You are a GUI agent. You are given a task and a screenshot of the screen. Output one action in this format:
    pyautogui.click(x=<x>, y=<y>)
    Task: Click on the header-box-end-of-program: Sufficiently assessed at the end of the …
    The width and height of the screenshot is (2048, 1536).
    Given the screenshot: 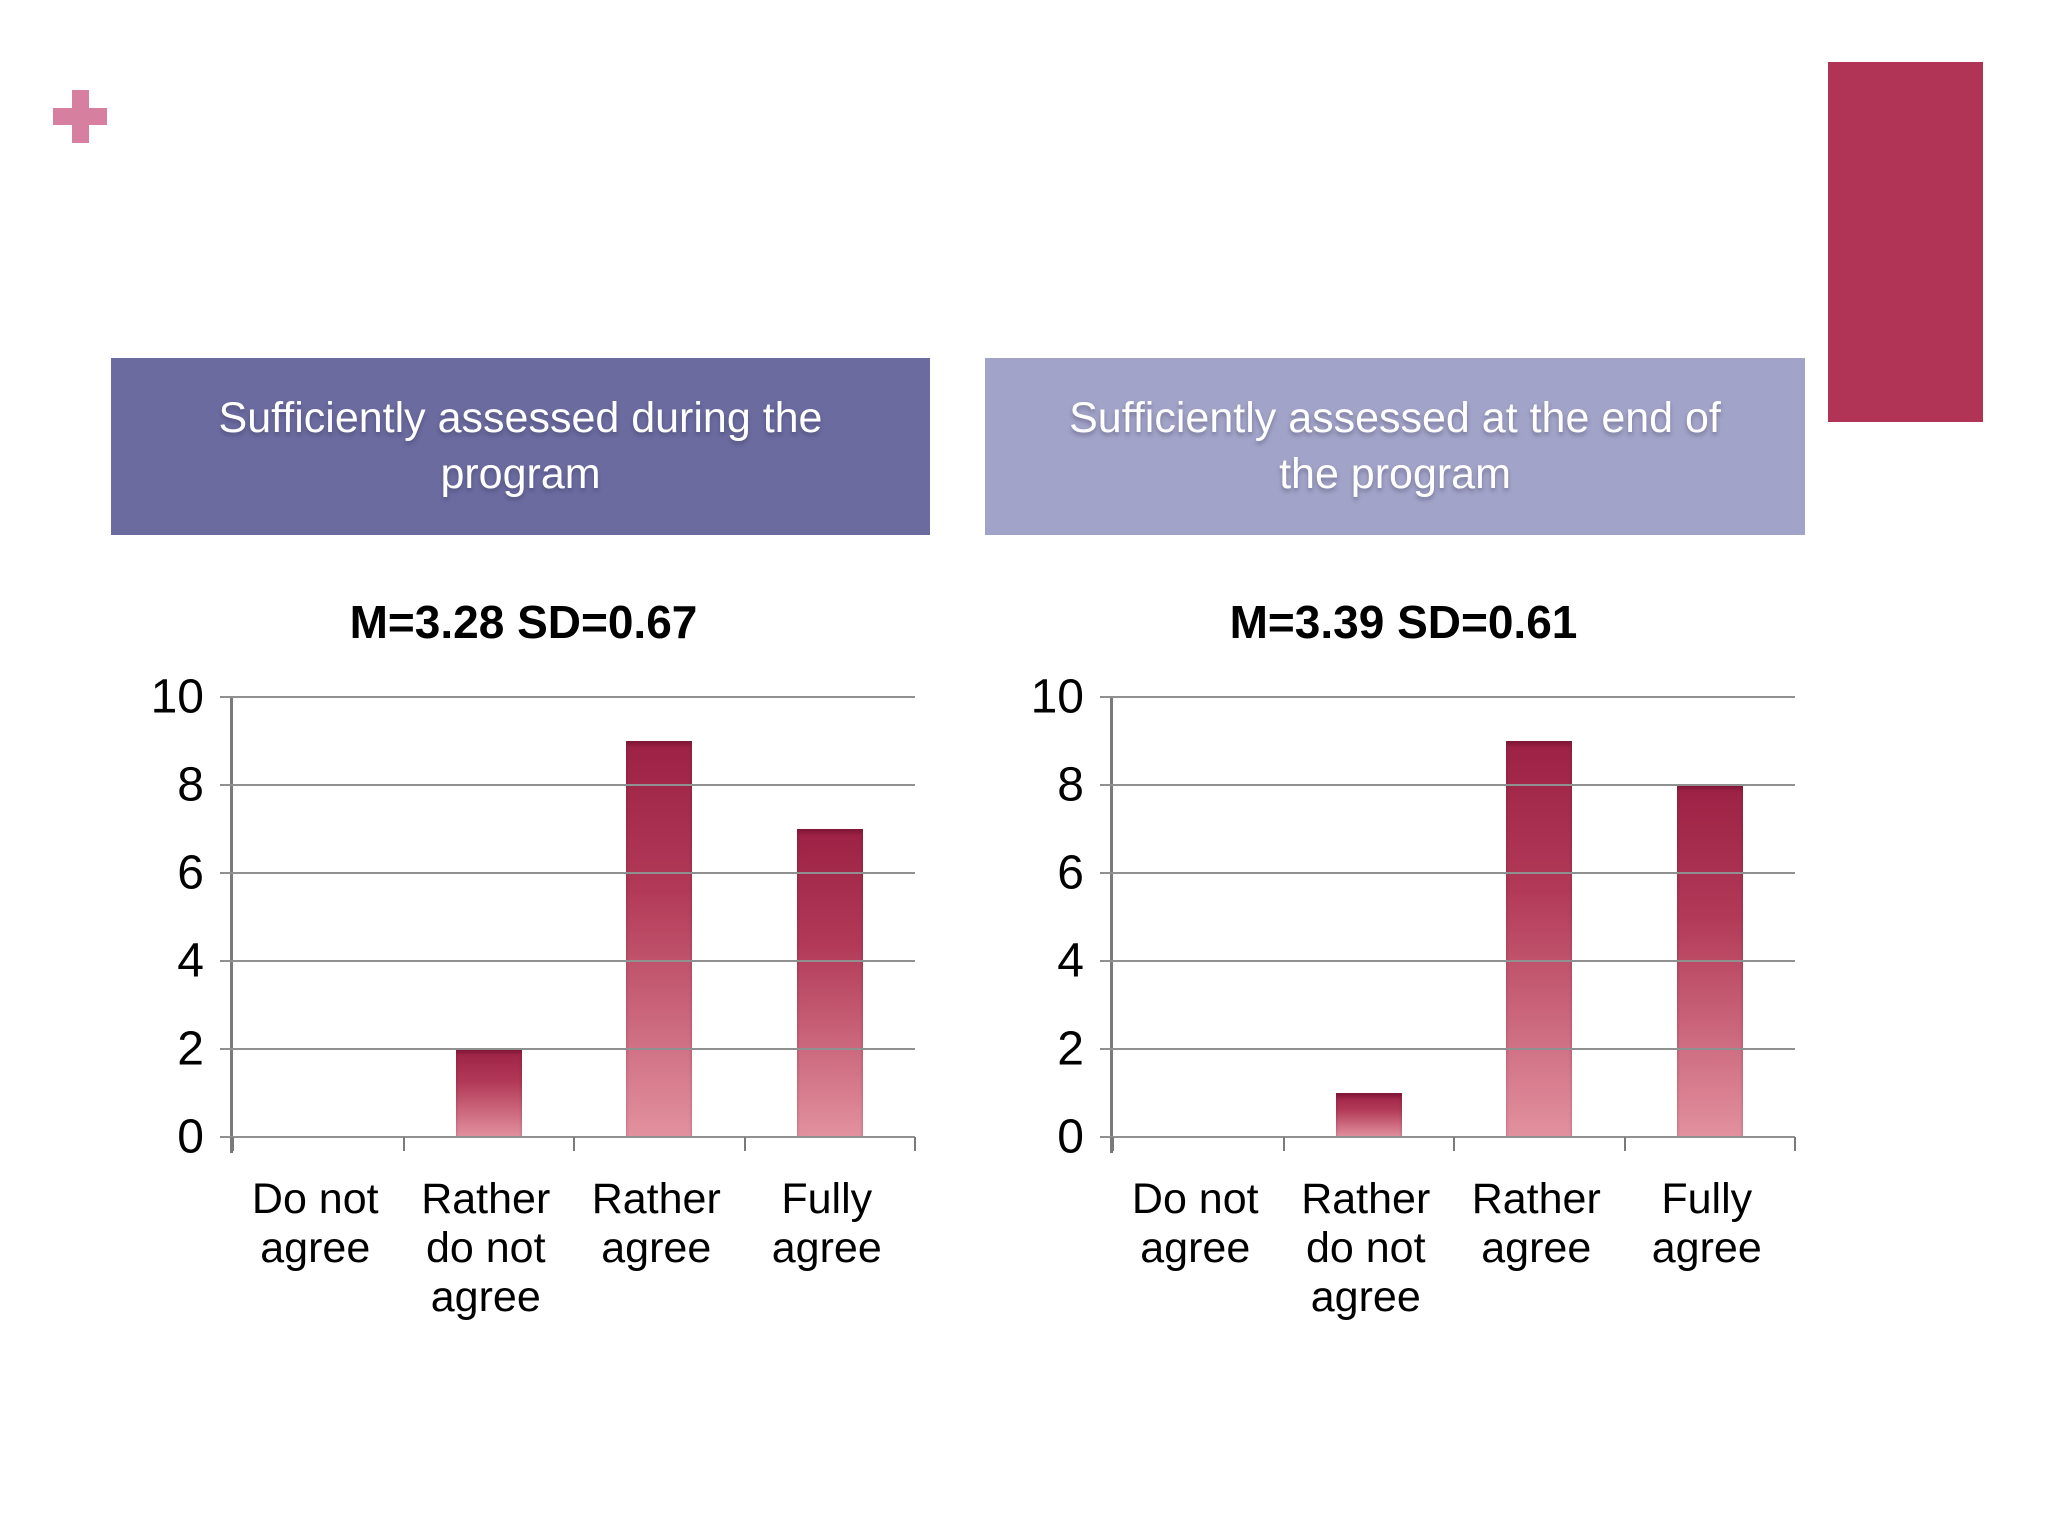 What is the action you would take?
    pyautogui.click(x=1395, y=446)
    